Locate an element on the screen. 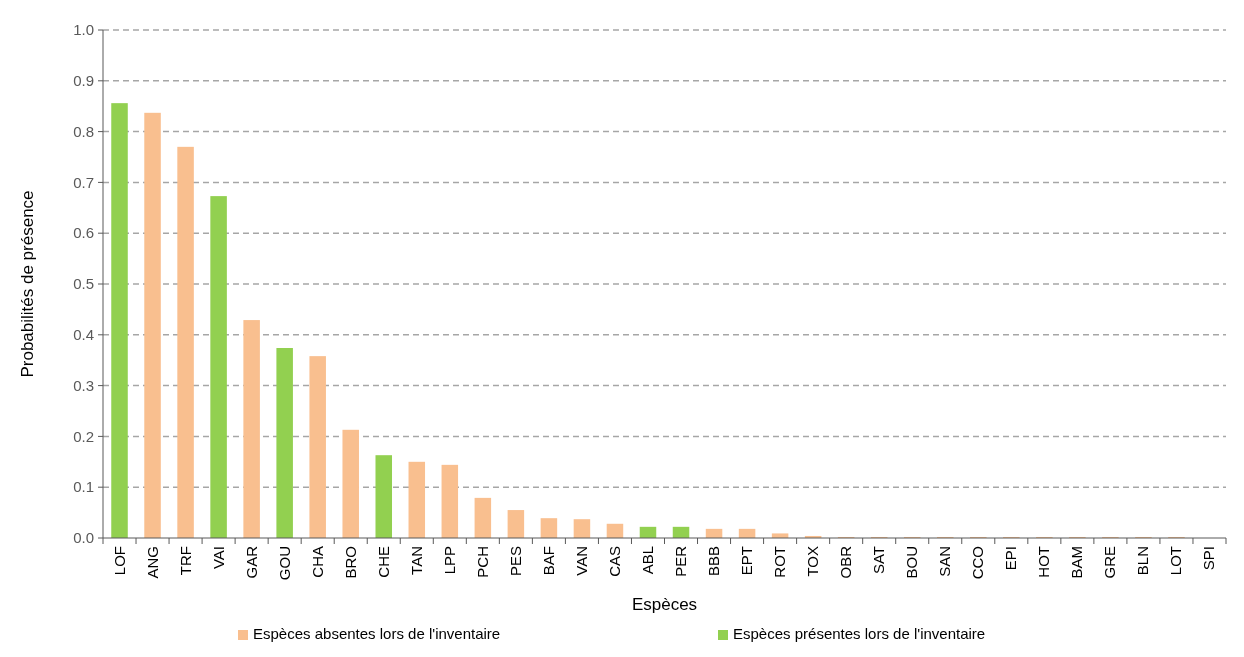 The height and width of the screenshot is (657, 1244). x-tick-label: GRE is located at coordinates (1110, 562).